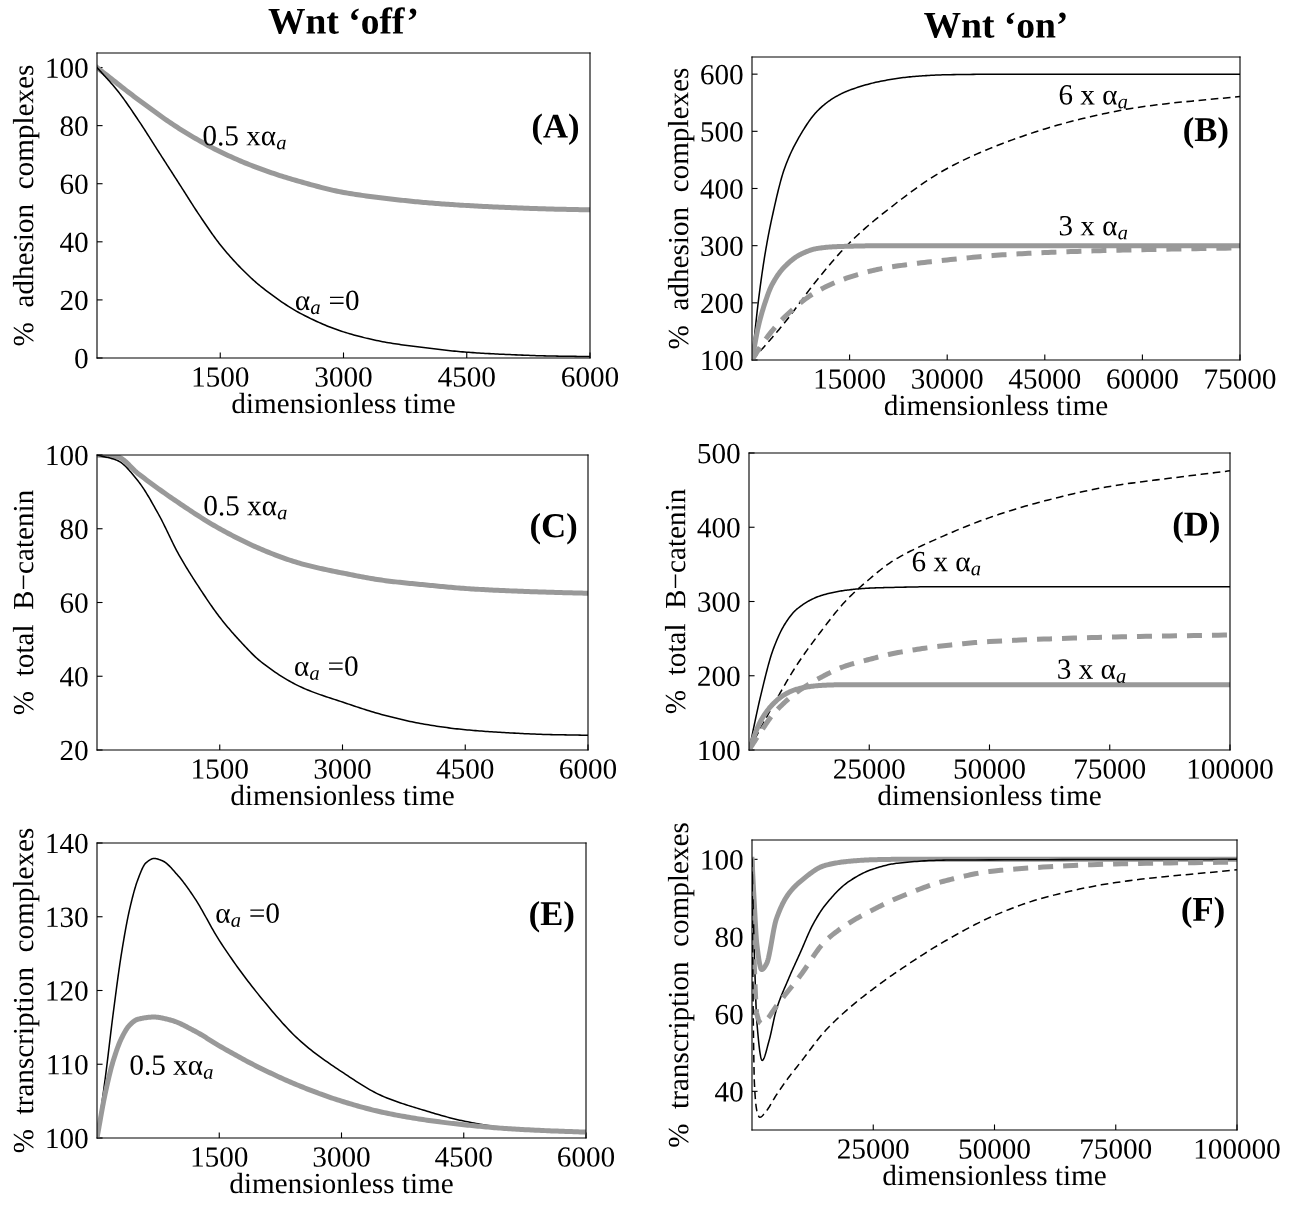 The image size is (1303, 1209). Describe the element at coordinates (68, 1064) in the screenshot. I see `y-tick-label: 110` at that location.